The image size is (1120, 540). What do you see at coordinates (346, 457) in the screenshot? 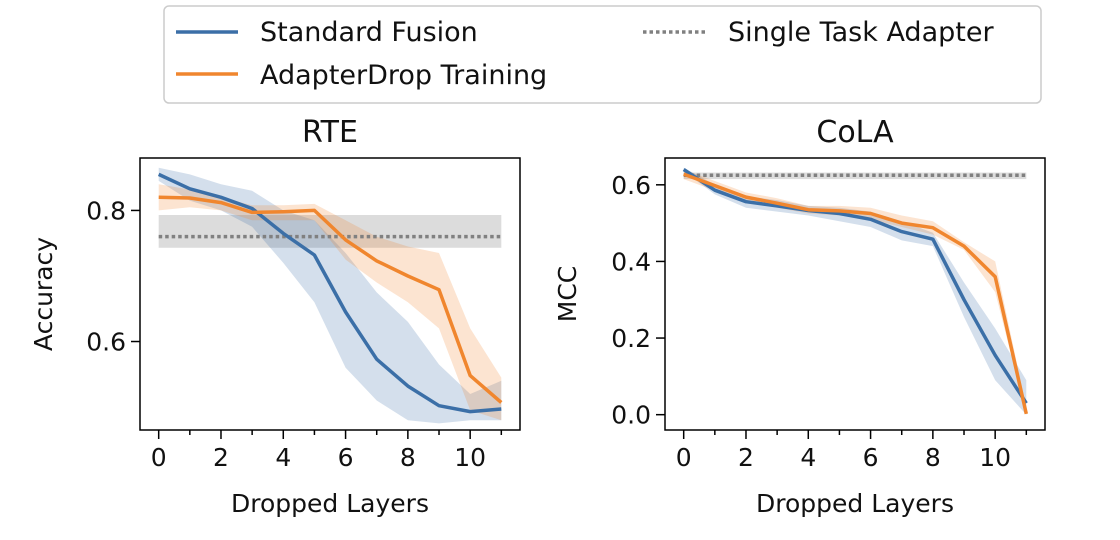
I see `x-tick-label-6-rte: 6` at bounding box center [346, 457].